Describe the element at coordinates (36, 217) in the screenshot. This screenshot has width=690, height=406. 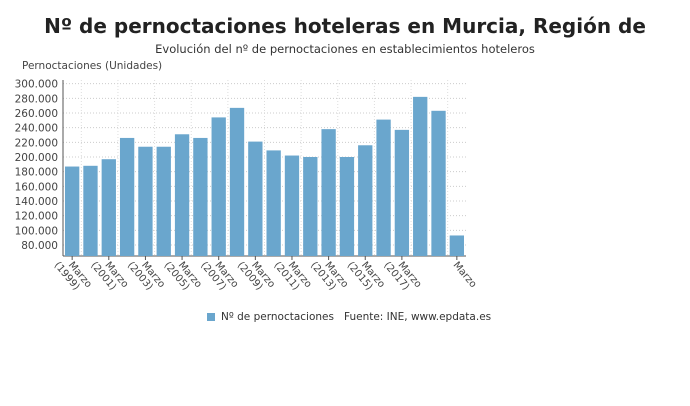
I see `y-tick-label: 120.000` at that location.